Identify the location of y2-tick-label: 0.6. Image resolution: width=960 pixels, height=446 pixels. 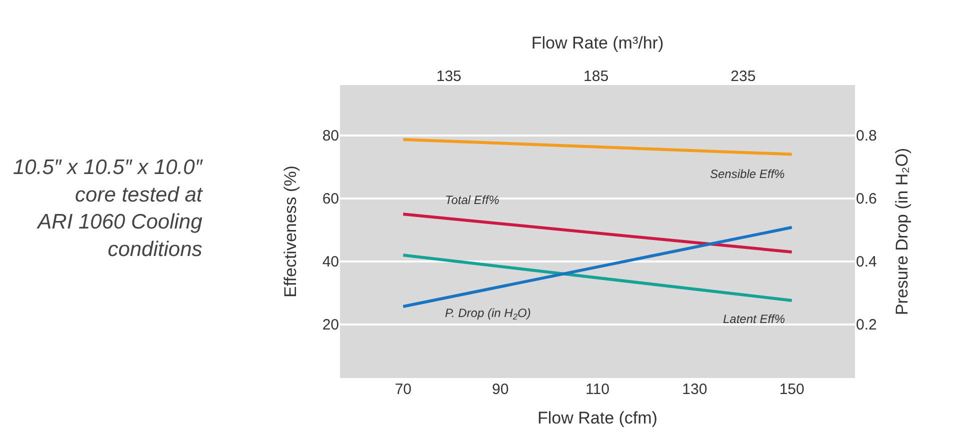
(866, 199).